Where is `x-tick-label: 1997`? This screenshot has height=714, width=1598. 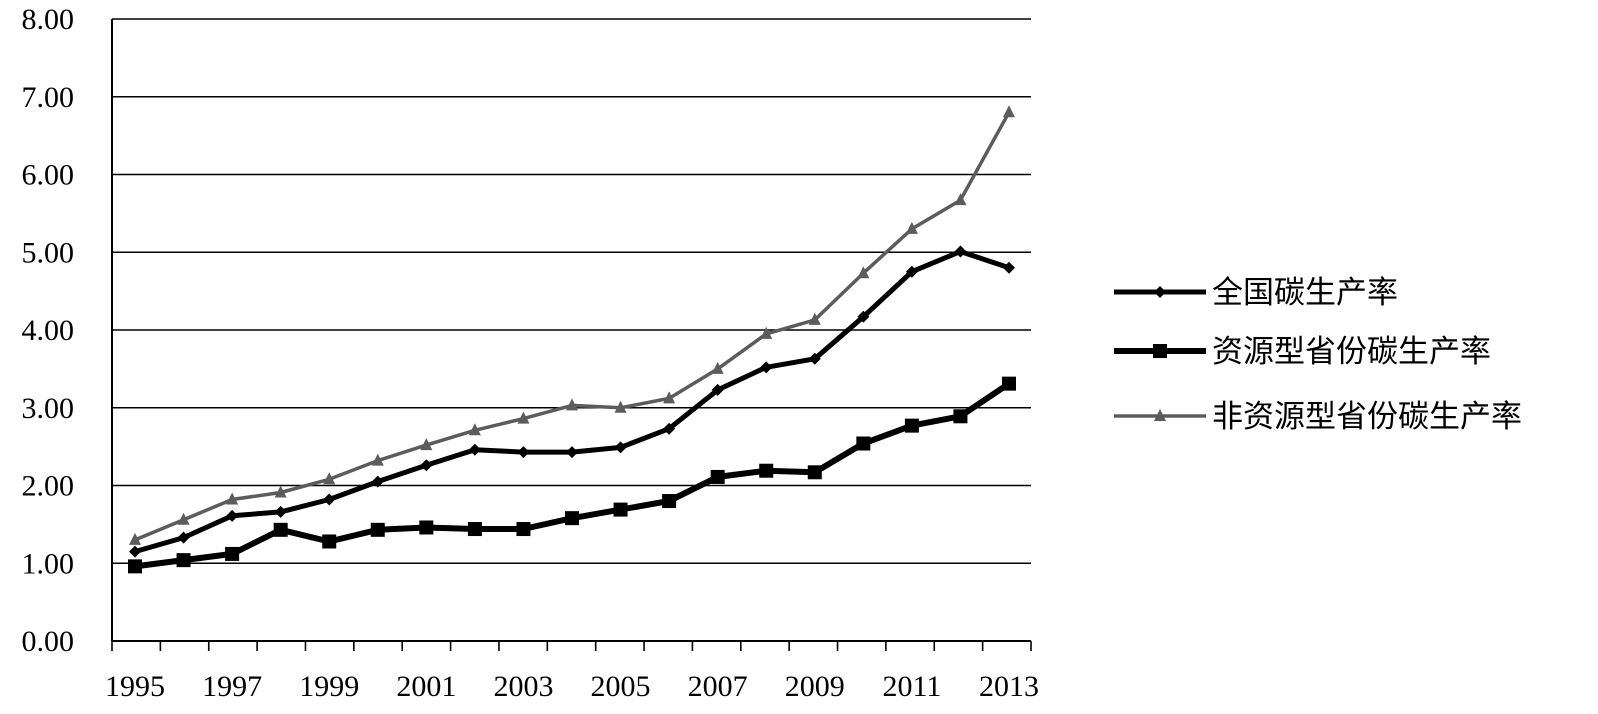
x-tick-label: 1997 is located at coordinates (232, 686).